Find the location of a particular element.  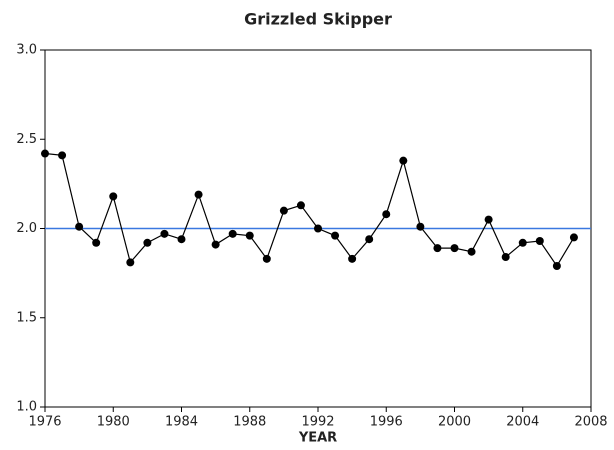

x-tick-label: 2000 is located at coordinates (454, 422).